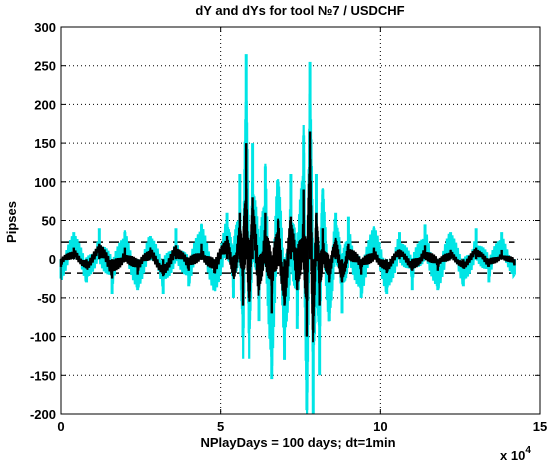 The image size is (550, 464). I want to click on x-tick-label: 10, so click(380, 426).